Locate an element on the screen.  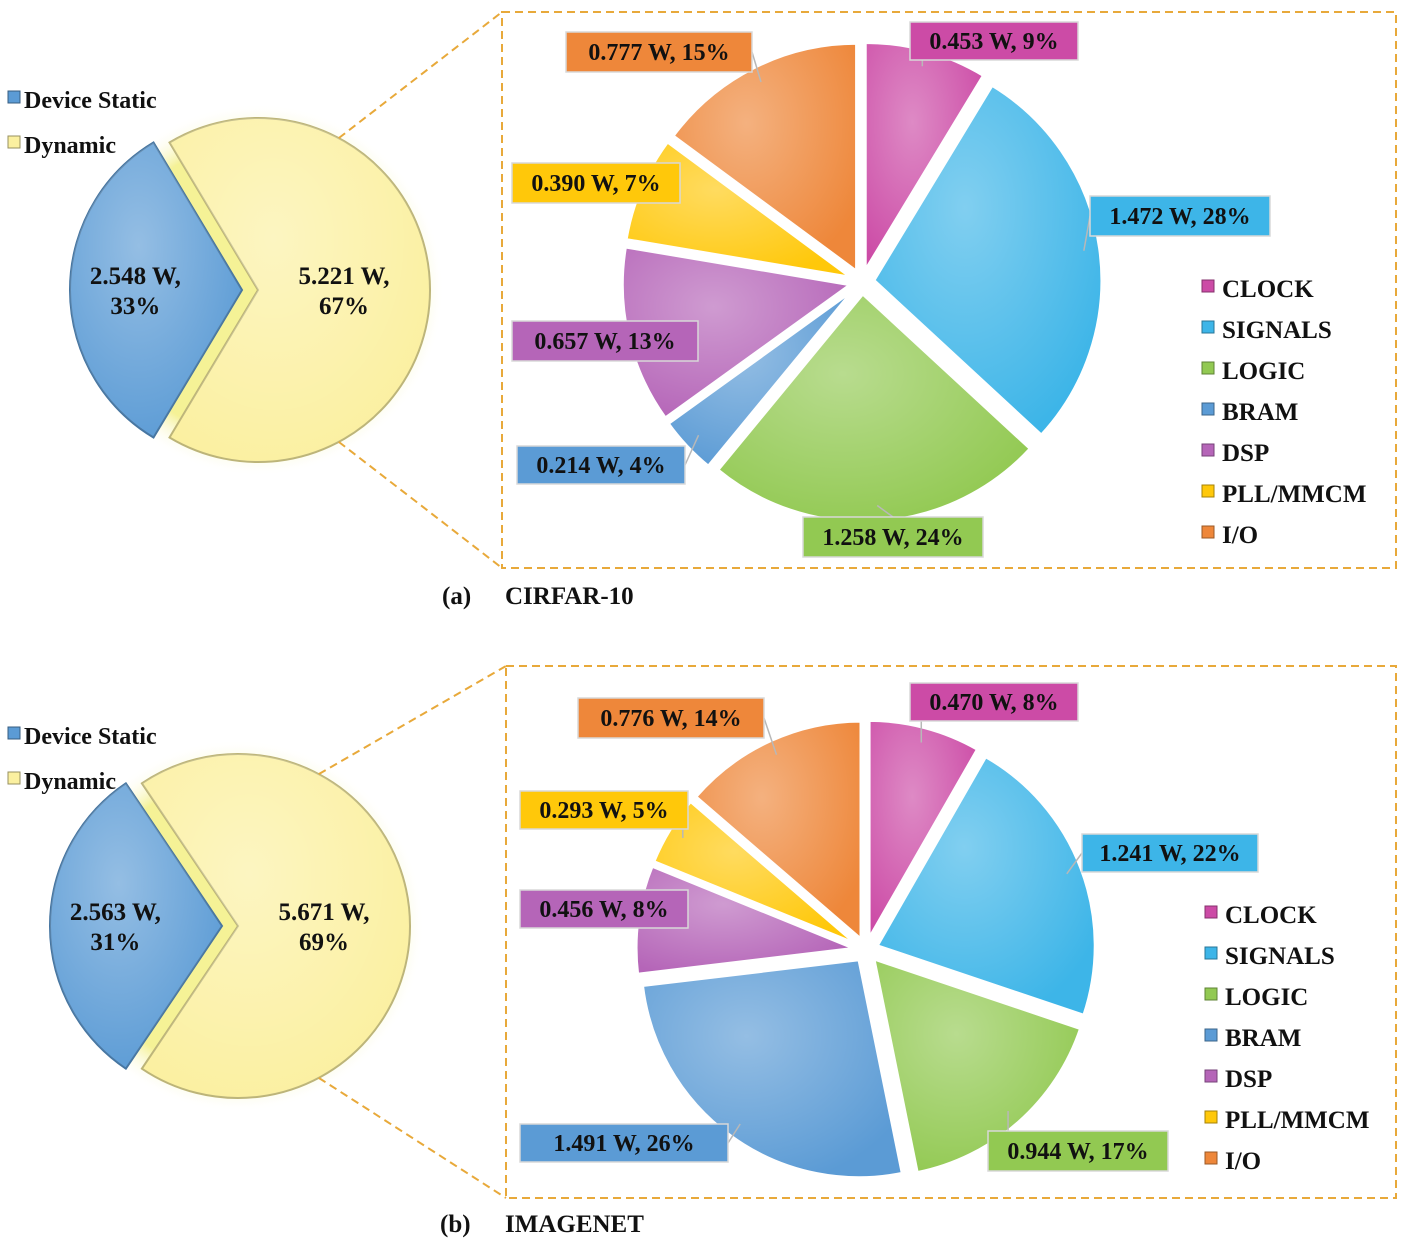
callout-label-signals: 1.472 W, 28% is located at coordinates (1179, 217).